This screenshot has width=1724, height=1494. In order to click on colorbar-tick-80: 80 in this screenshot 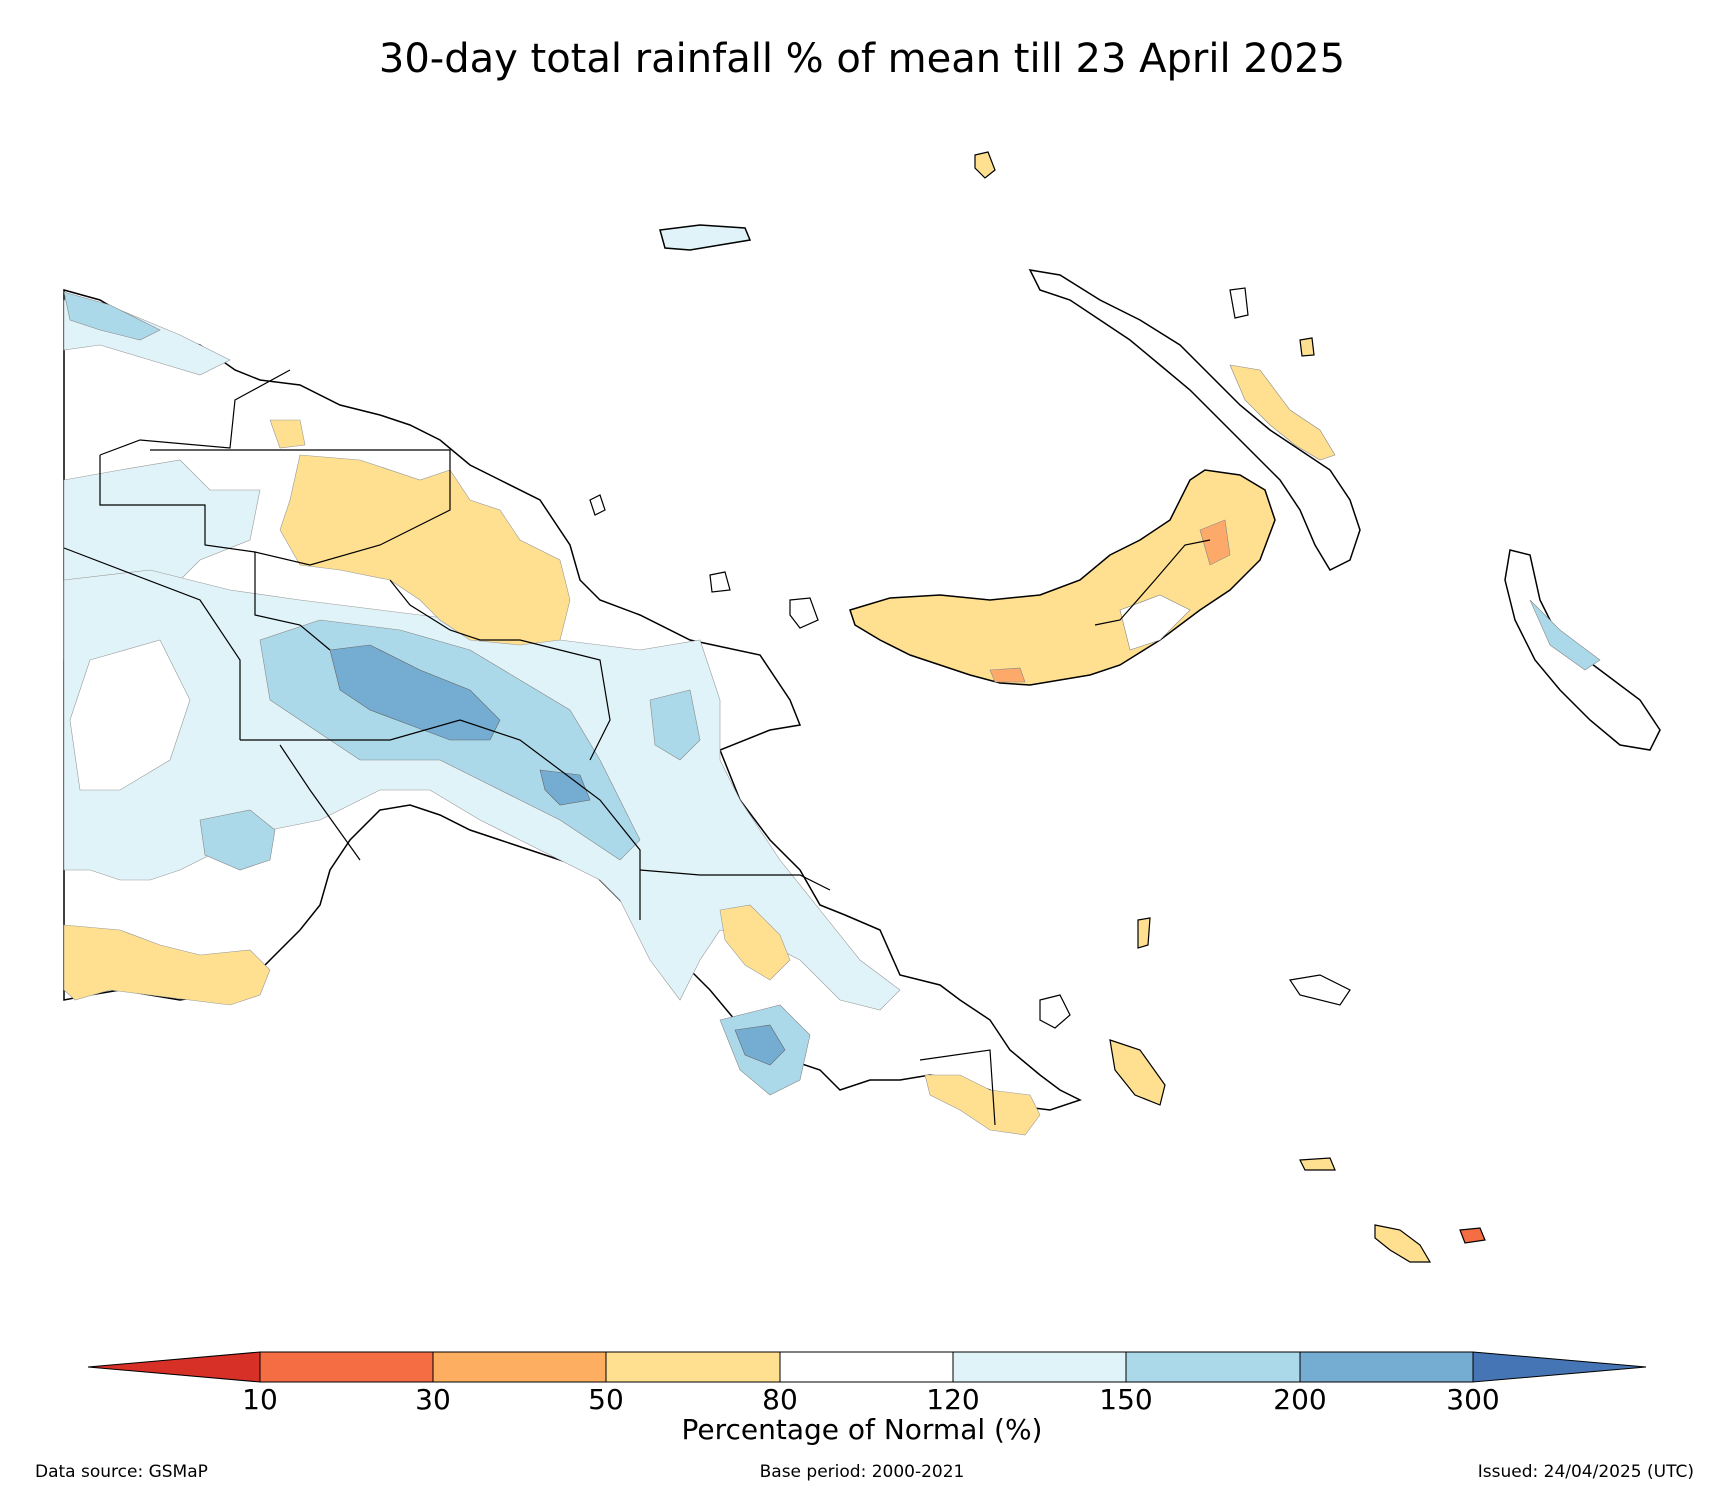, I will do `click(780, 1399)`.